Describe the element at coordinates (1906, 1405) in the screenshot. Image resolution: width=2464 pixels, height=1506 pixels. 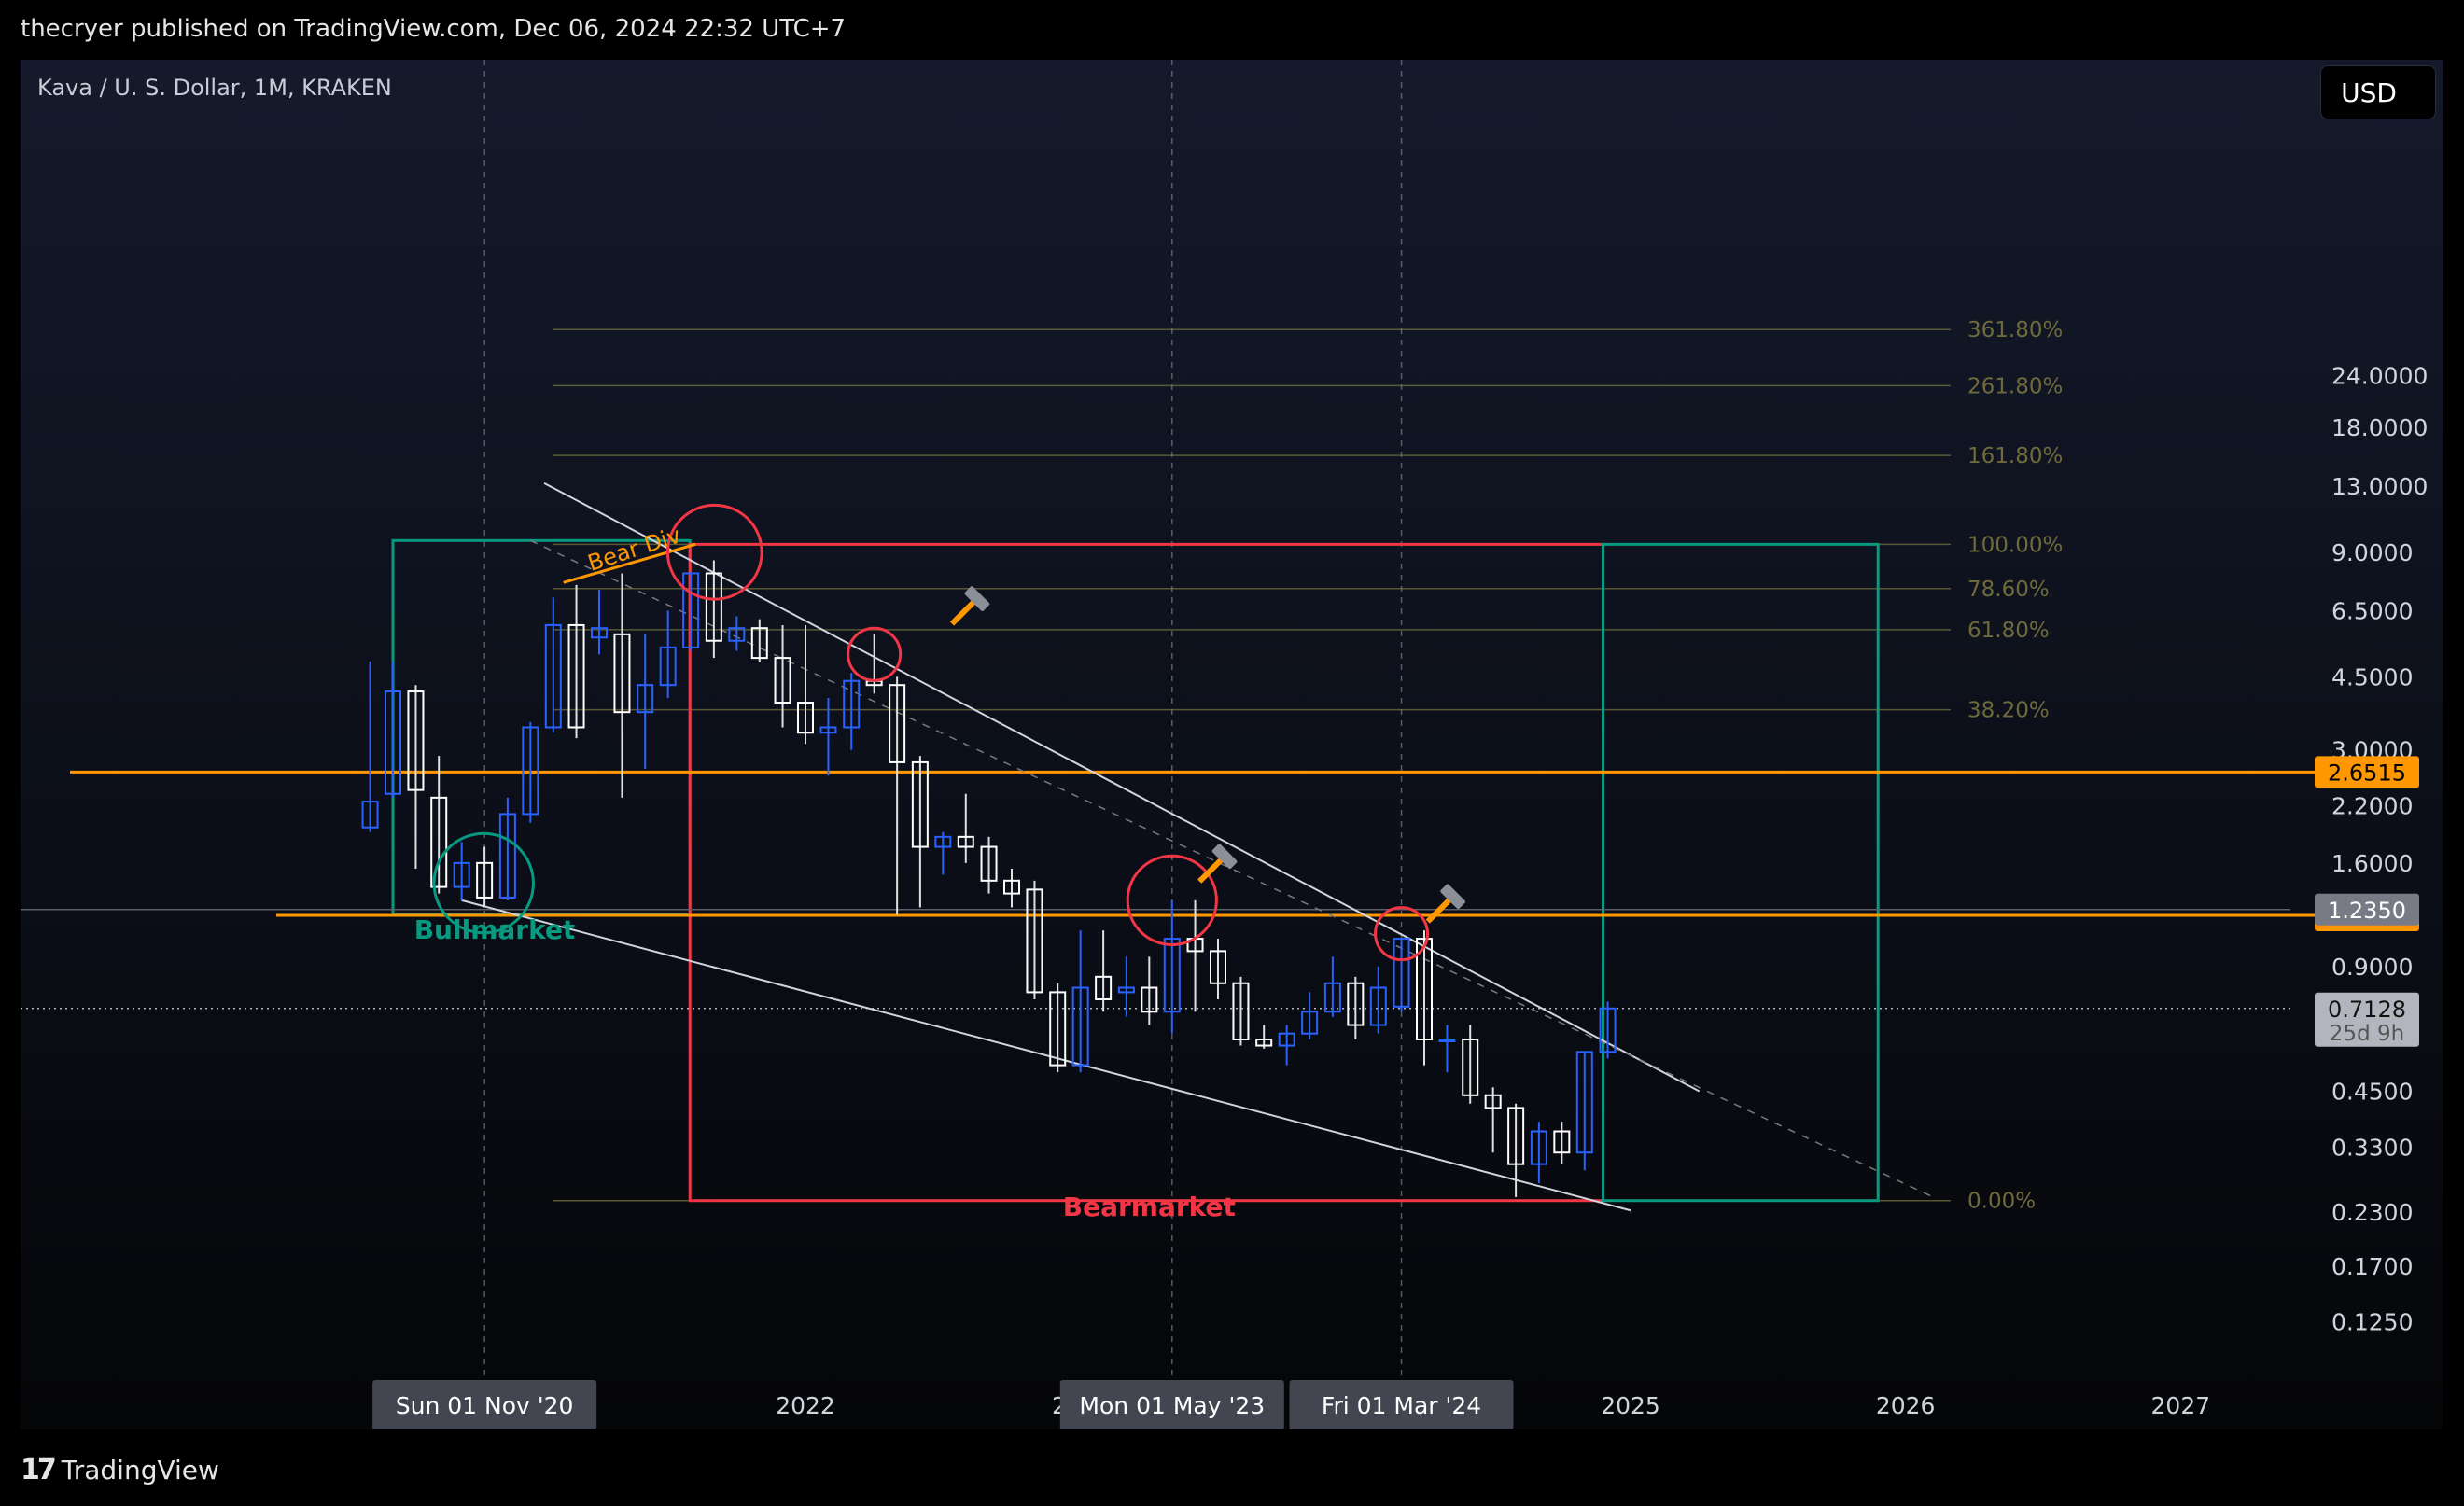
I see `time-tick-label: 2026` at that location.